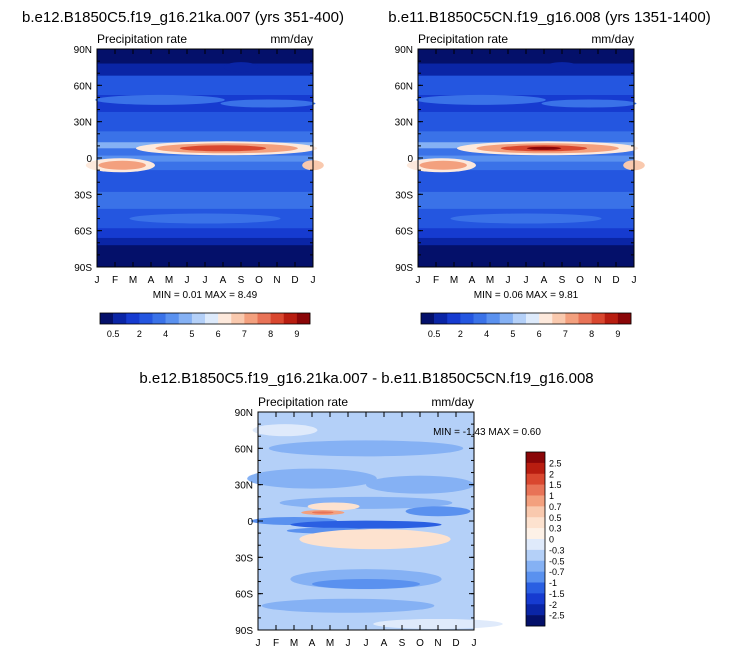 Image resolution: width=733 pixels, height=655 pixels. I want to click on colorbar-label: 9, so click(296, 334).